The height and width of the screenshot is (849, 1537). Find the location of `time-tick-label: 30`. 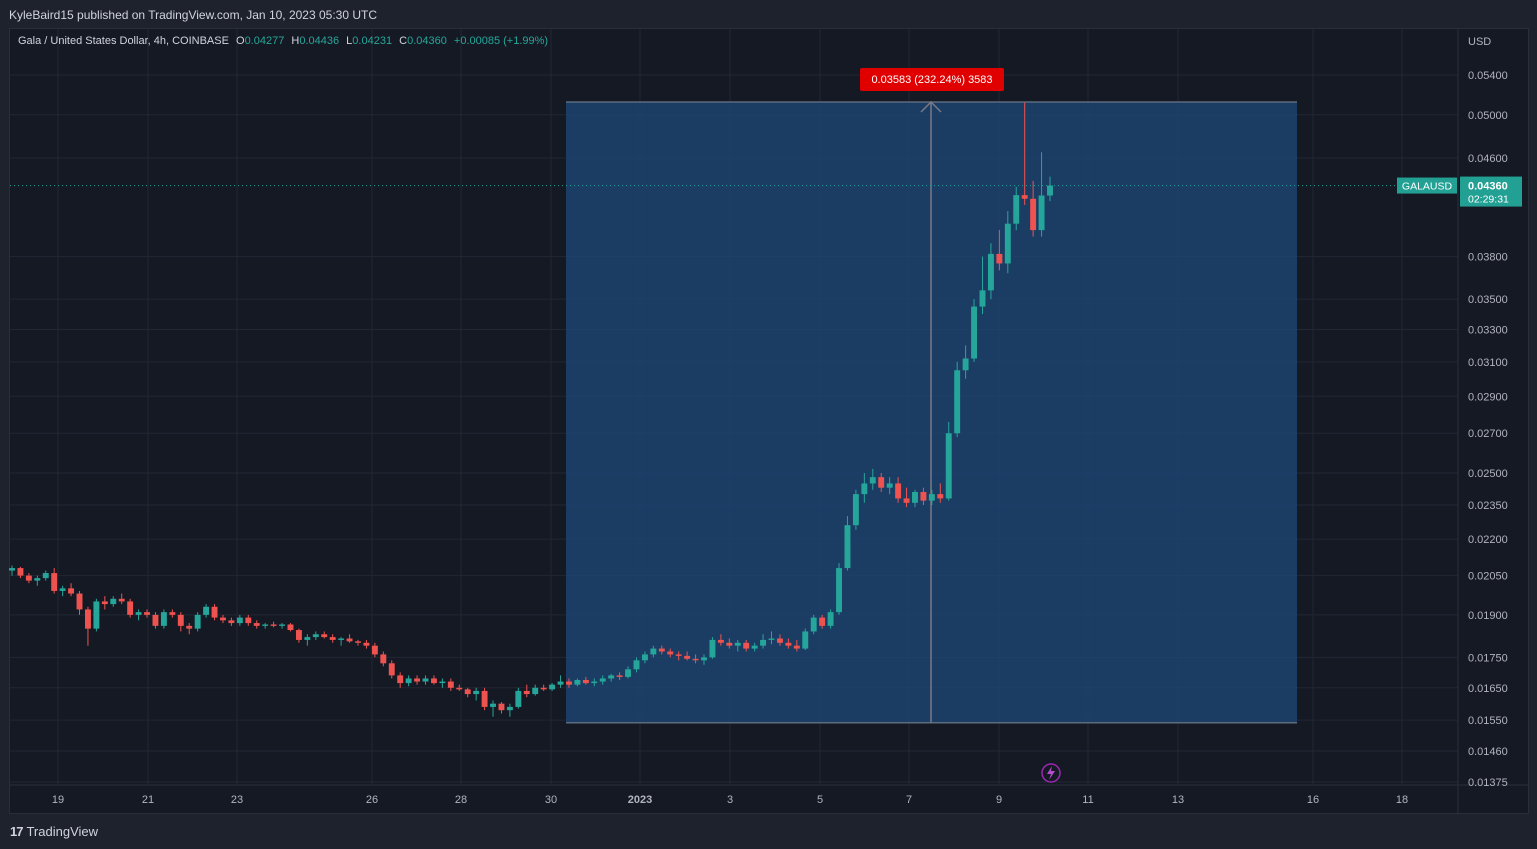

time-tick-label: 30 is located at coordinates (551, 800).